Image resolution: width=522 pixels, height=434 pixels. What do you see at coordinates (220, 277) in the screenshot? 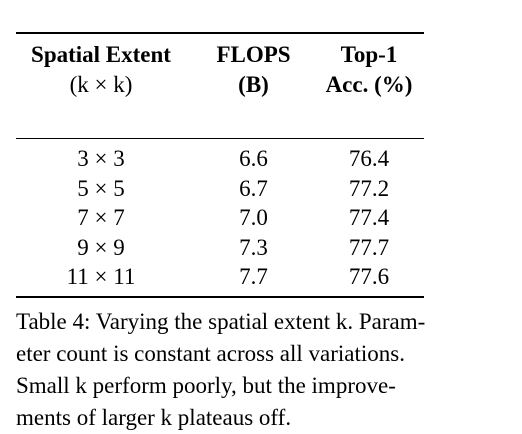
I see `table-row: 11 × 11 7.7 77.6` at bounding box center [220, 277].